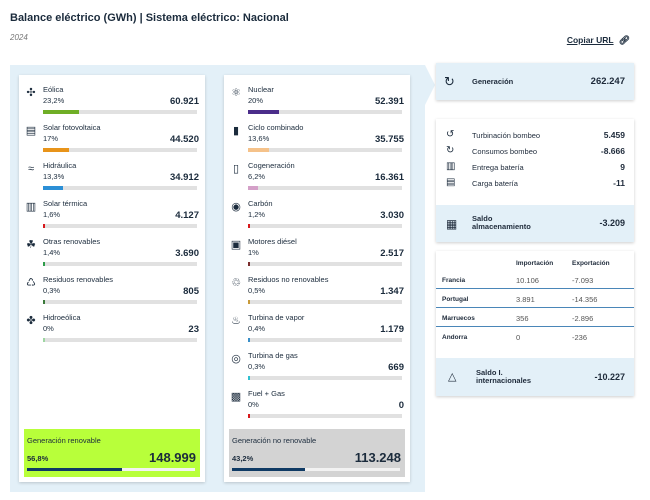 This screenshot has width=650, height=500. I want to click on copy-url-link: Copiar URL 🔗︎, so click(598, 40).